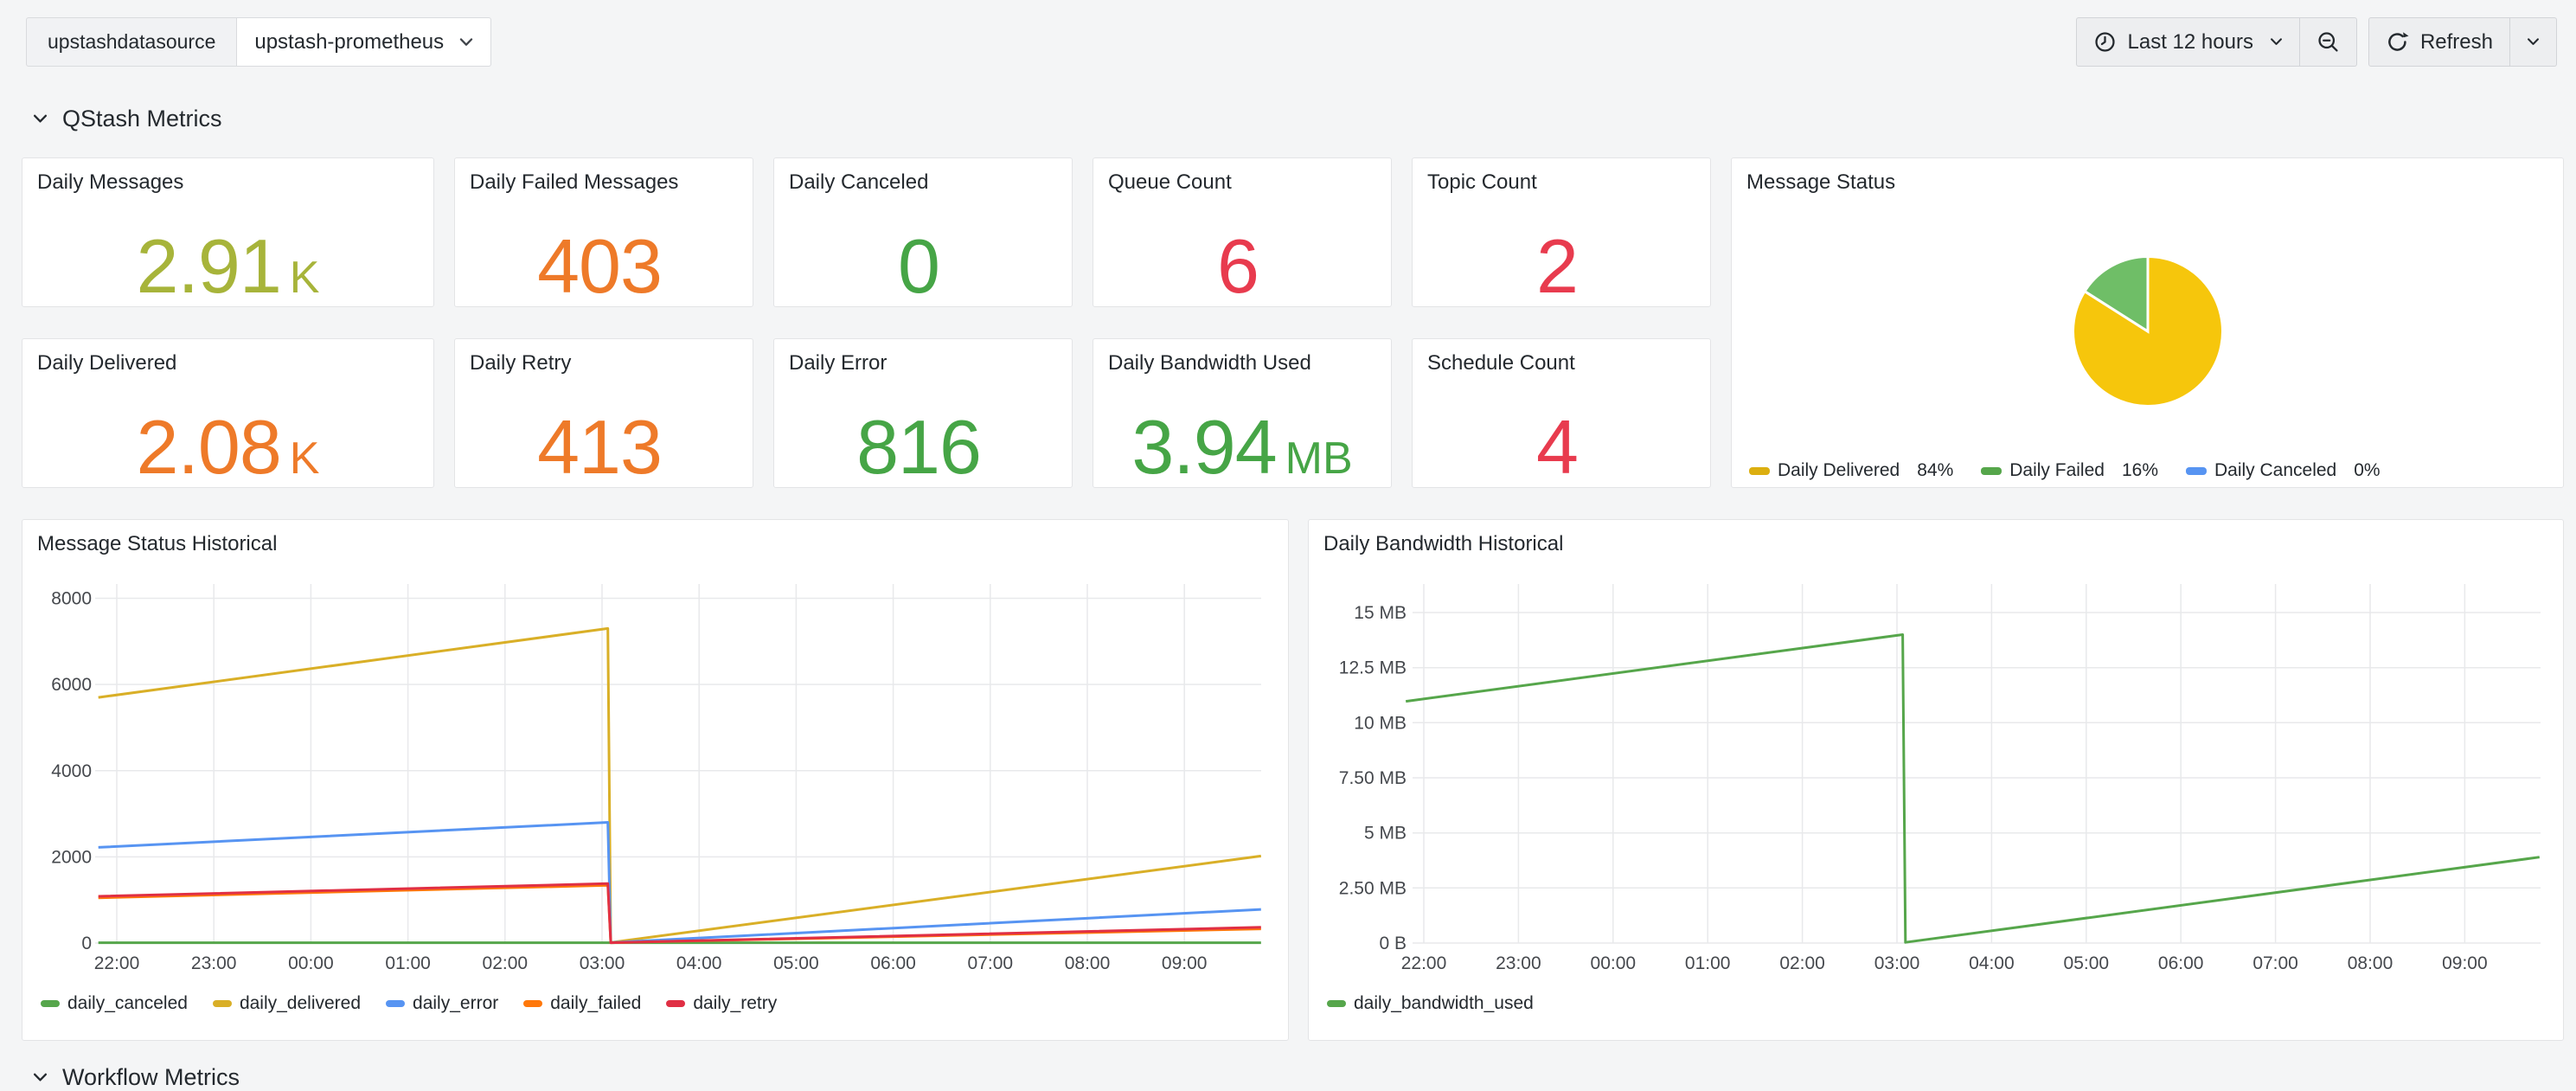  I want to click on y-axis-label: 4000, so click(71, 771).